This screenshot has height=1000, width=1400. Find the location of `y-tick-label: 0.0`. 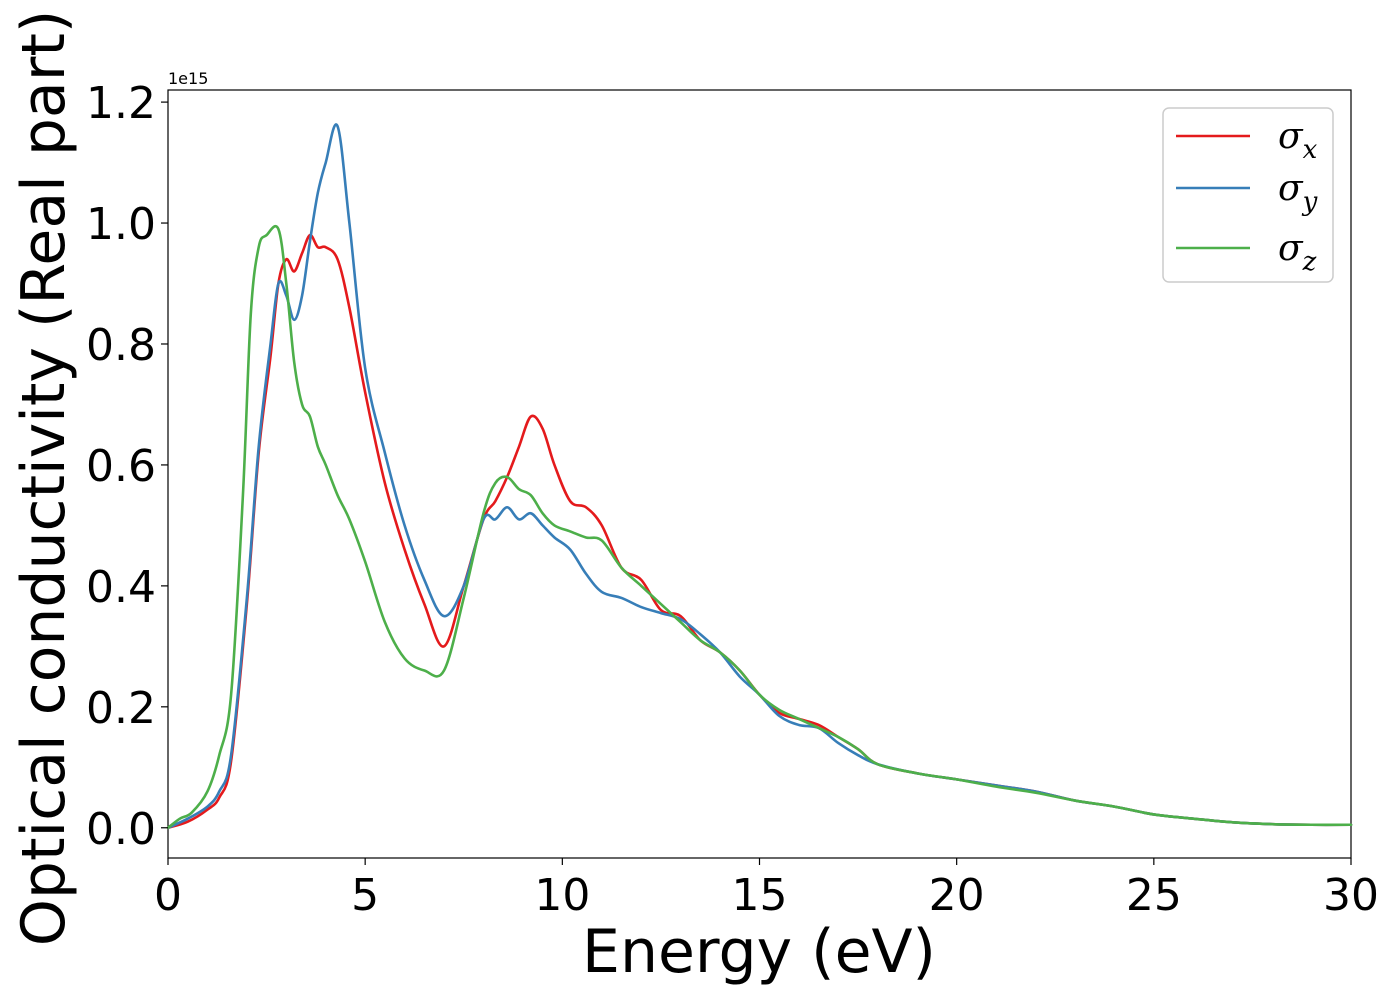

y-tick-label: 0.0 is located at coordinates (121, 829).